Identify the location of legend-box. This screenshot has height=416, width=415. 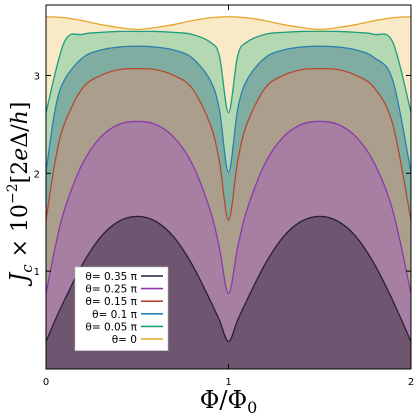
(121, 308).